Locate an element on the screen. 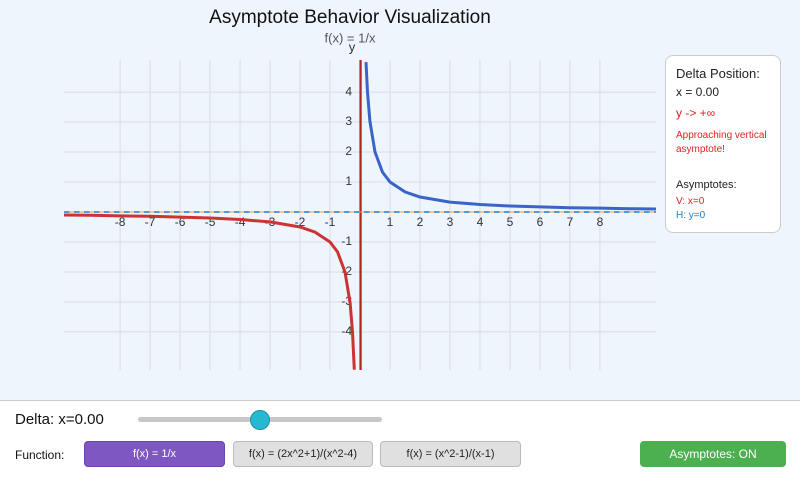 The image size is (800, 482). panel-title: Delta Position: is located at coordinates (718, 73).